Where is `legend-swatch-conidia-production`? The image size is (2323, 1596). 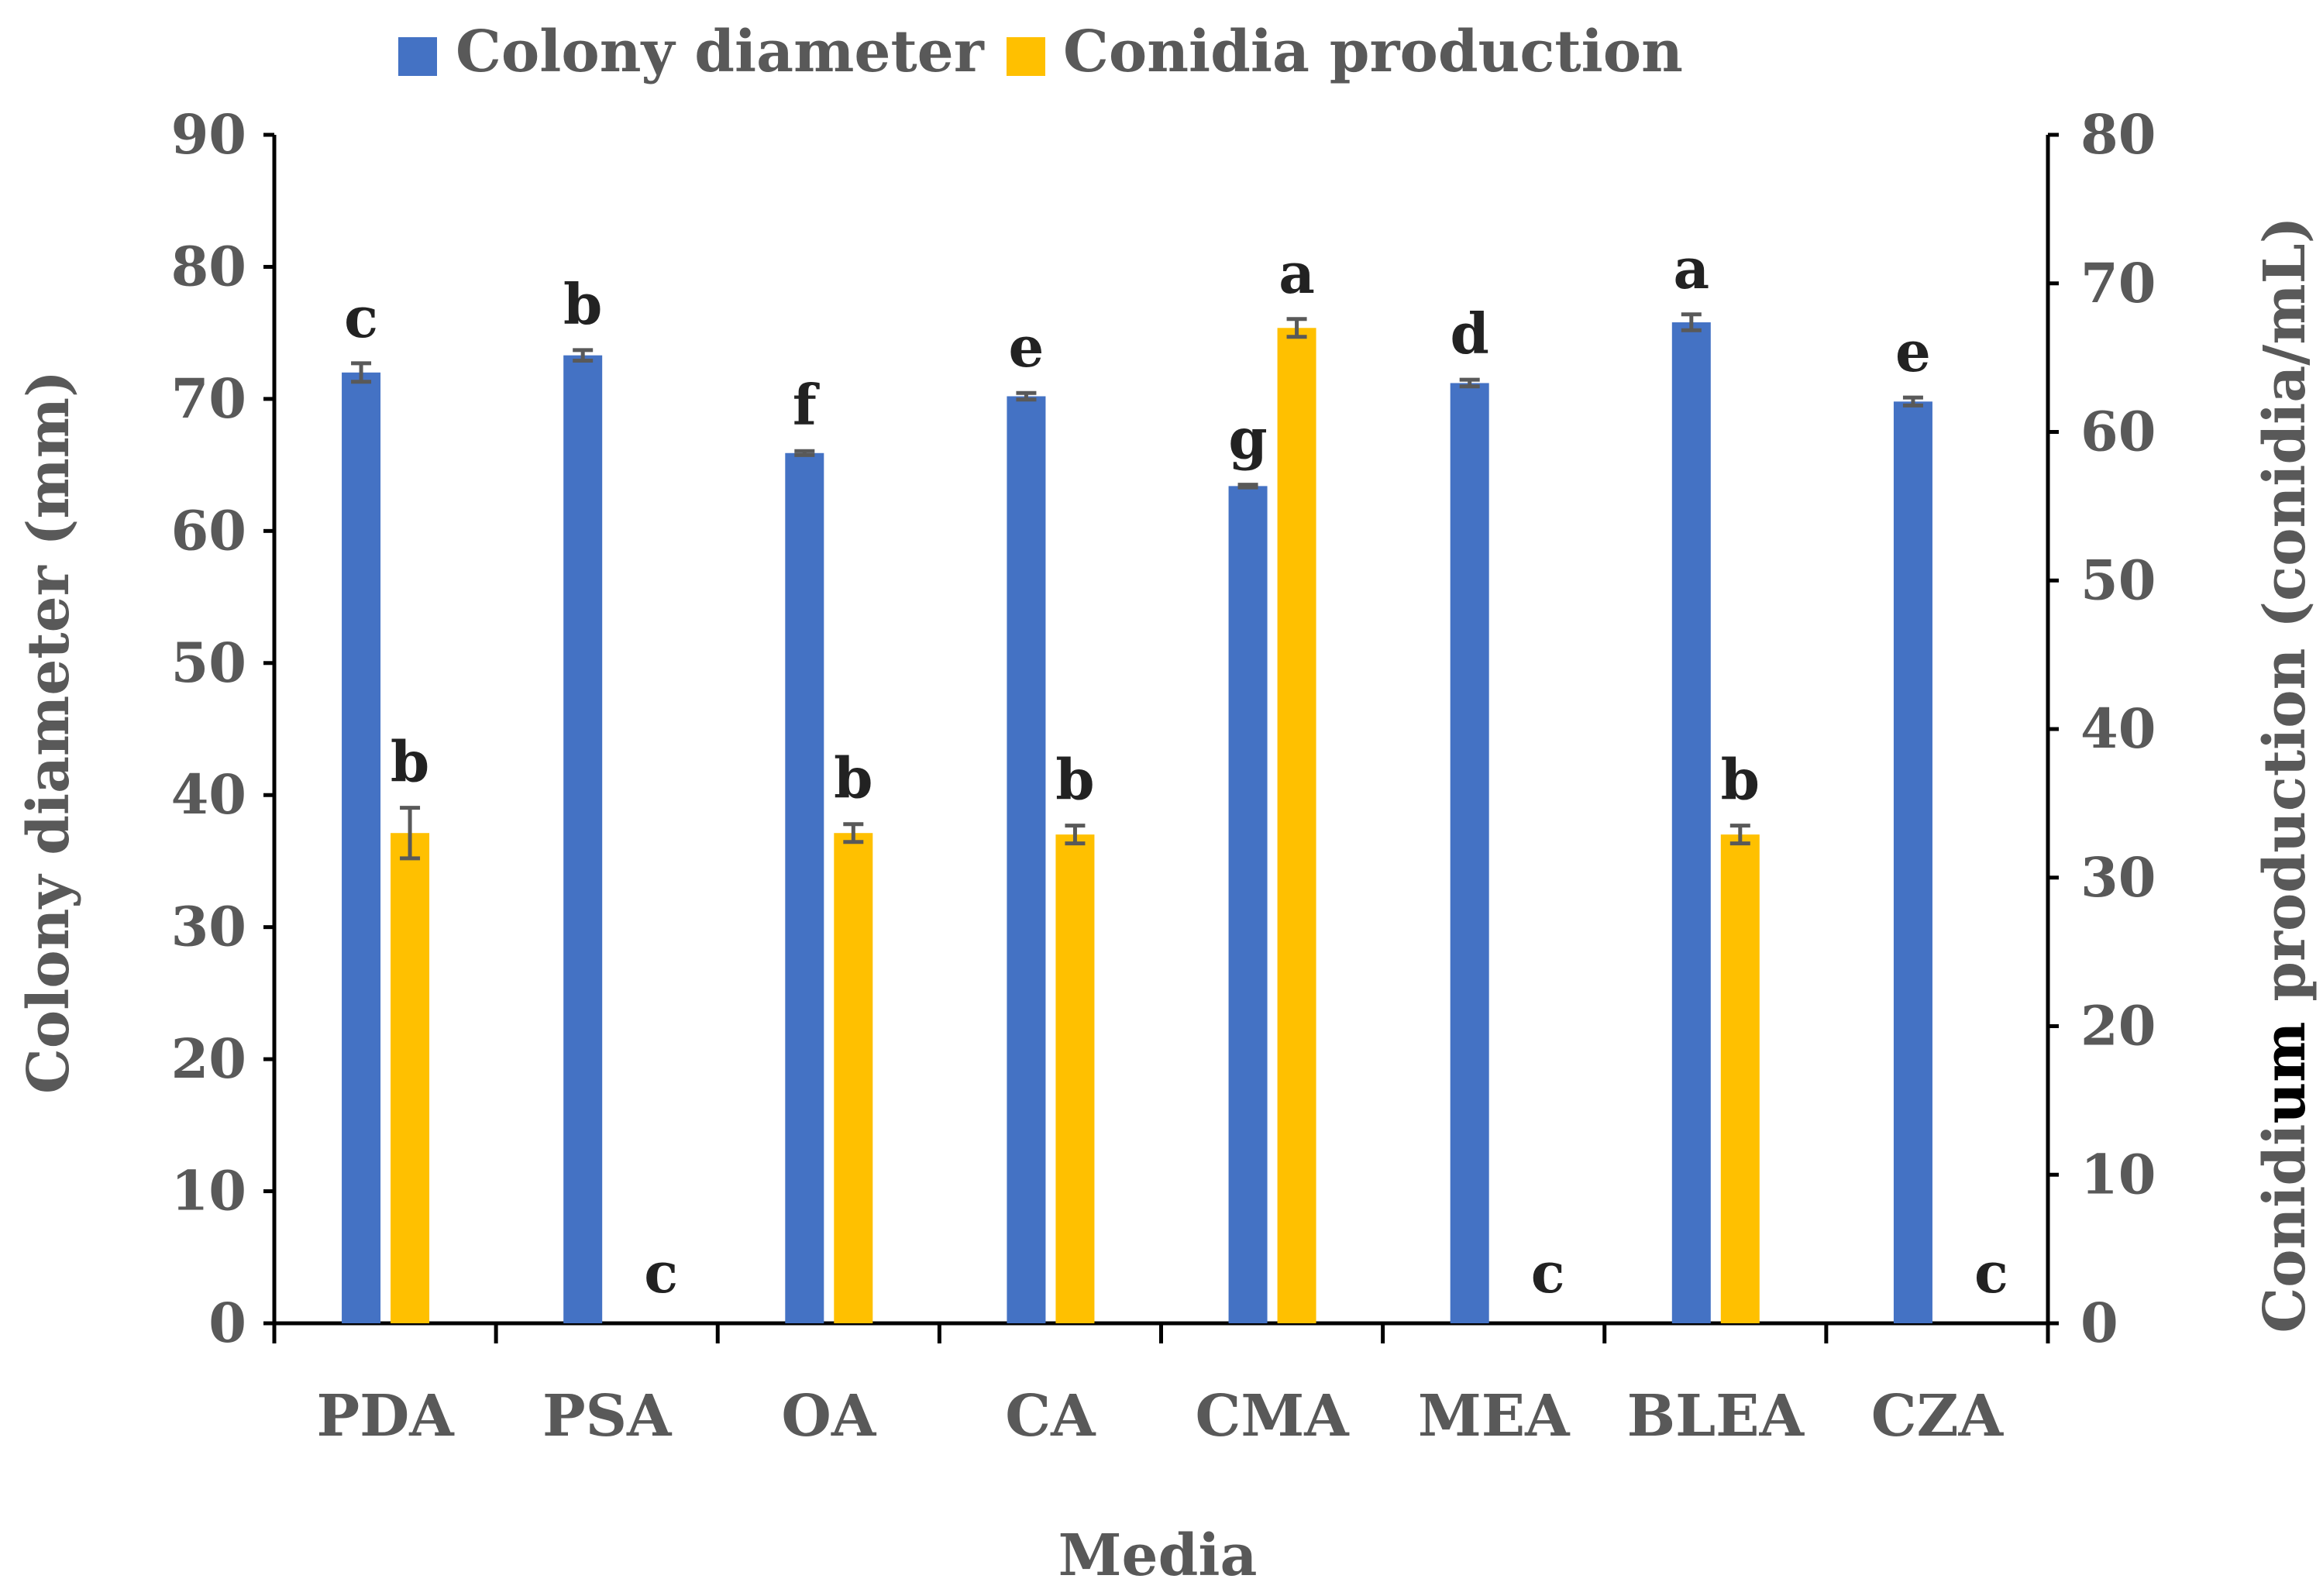 legend-swatch-conidia-production is located at coordinates (1026, 56).